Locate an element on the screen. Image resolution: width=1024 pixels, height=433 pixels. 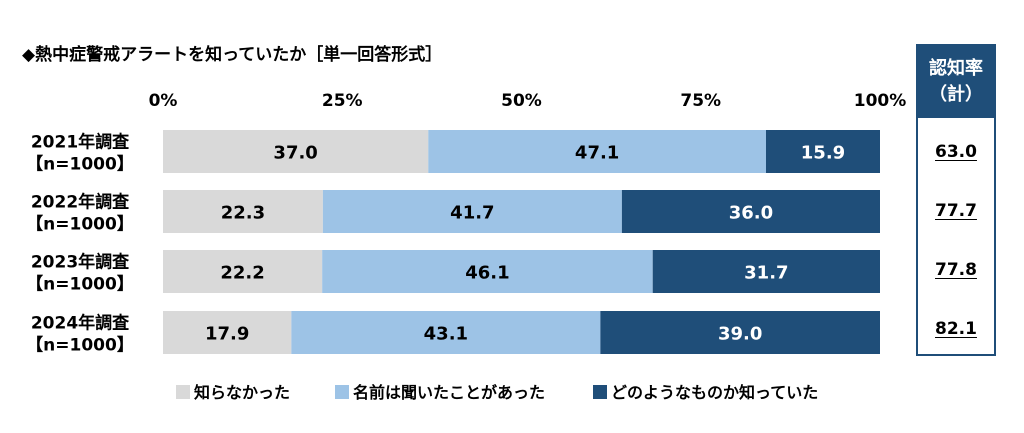
data-label: 46.1 is located at coordinates (487, 273).